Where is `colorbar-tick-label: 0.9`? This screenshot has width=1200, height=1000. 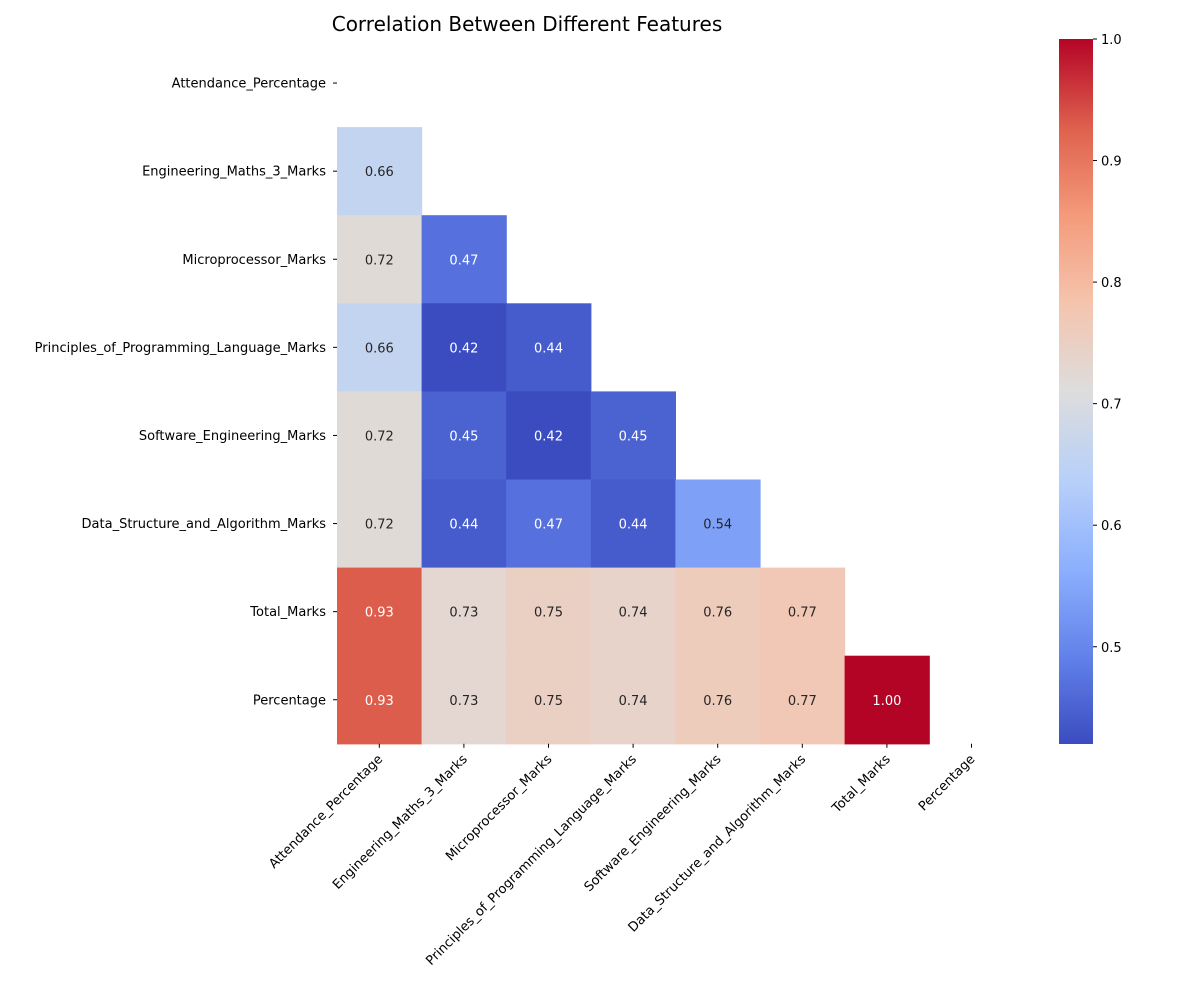
colorbar-tick-label: 0.9 is located at coordinates (1111, 162).